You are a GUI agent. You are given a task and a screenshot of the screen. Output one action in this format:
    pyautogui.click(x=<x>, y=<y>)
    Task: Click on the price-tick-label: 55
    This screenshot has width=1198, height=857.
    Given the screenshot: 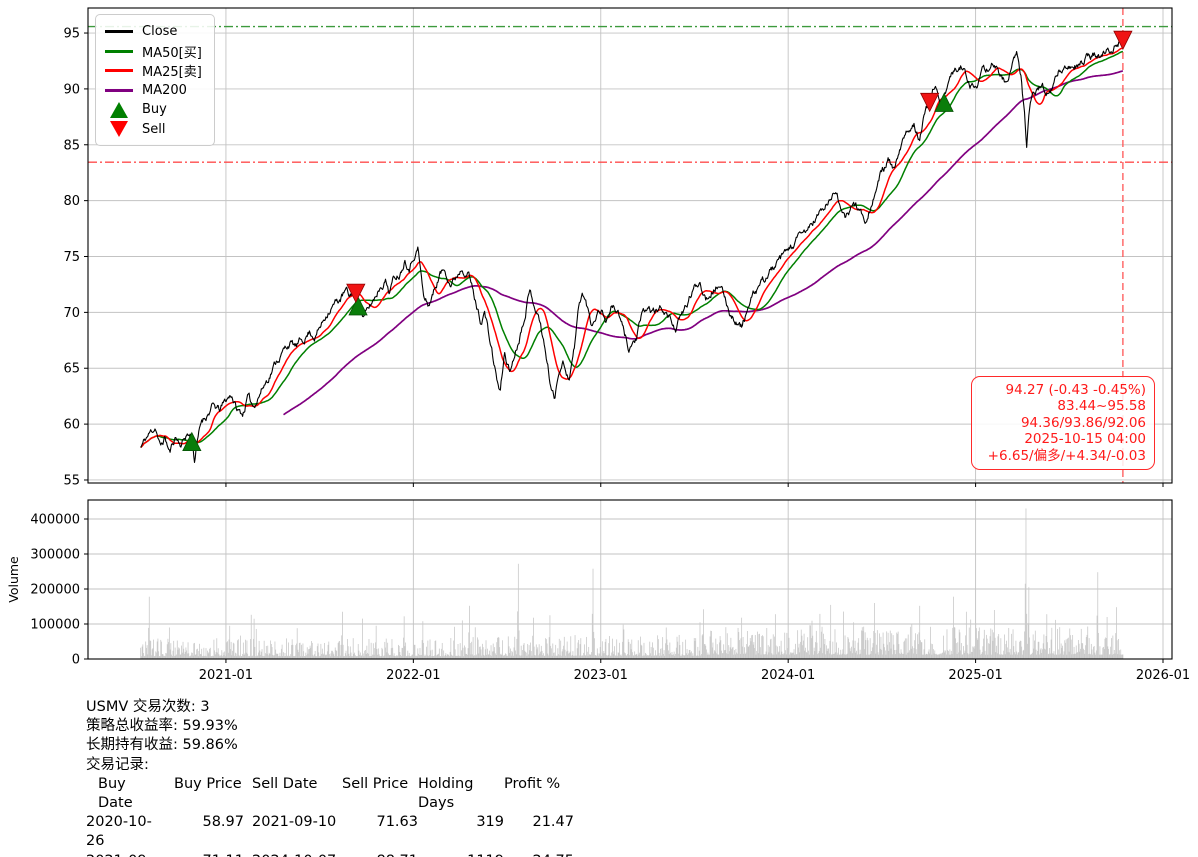 What is the action you would take?
    pyautogui.click(x=71, y=480)
    